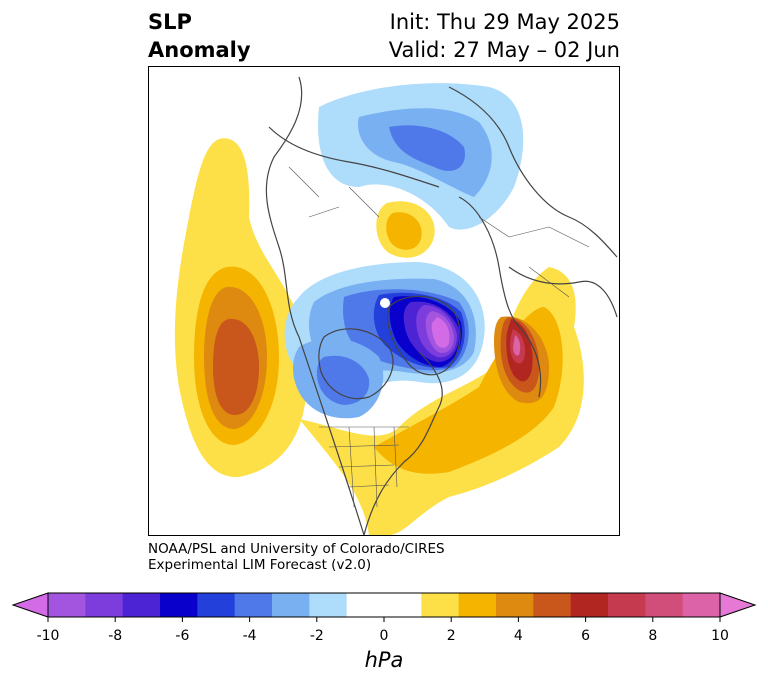 The image size is (768, 686). I want to click on colorbar-tick-label: -4, so click(249, 636).